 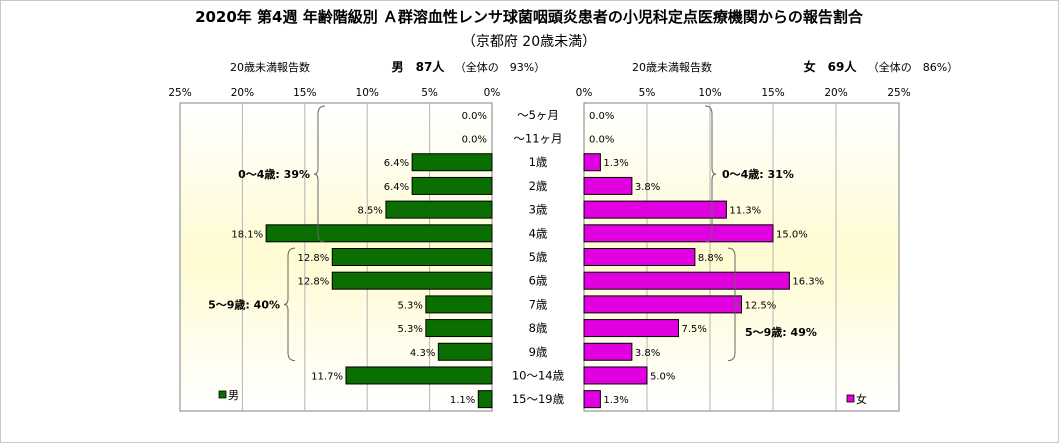 What do you see at coordinates (222, 394) in the screenshot?
I see `legend-swatch-male` at bounding box center [222, 394].